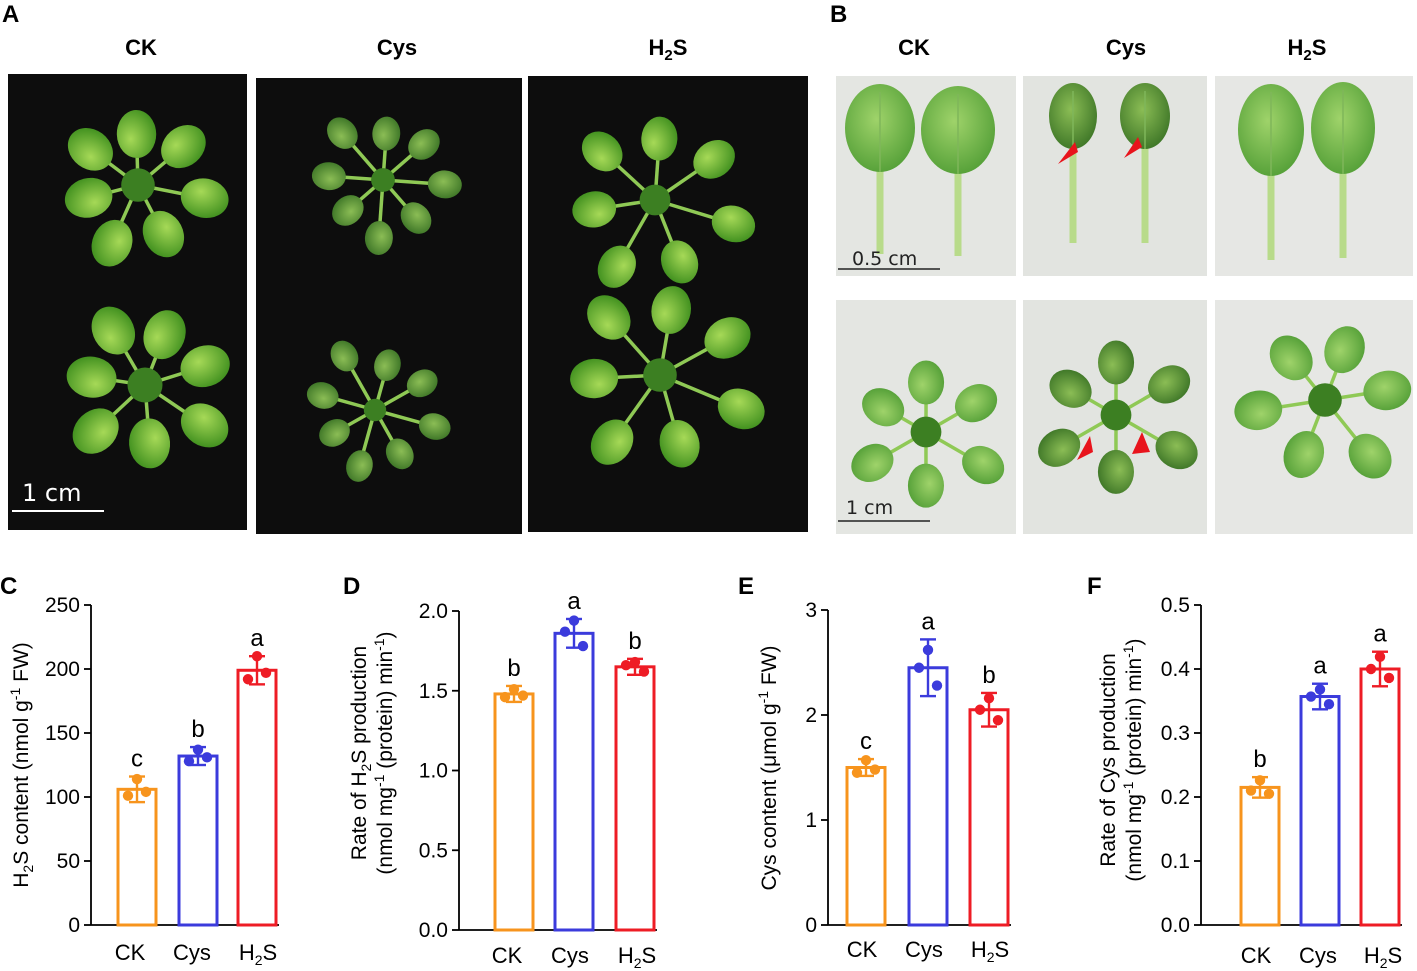 The width and height of the screenshot is (1417, 971). What do you see at coordinates (62, 733) in the screenshot?
I see `y-tick-label: 150` at bounding box center [62, 733].